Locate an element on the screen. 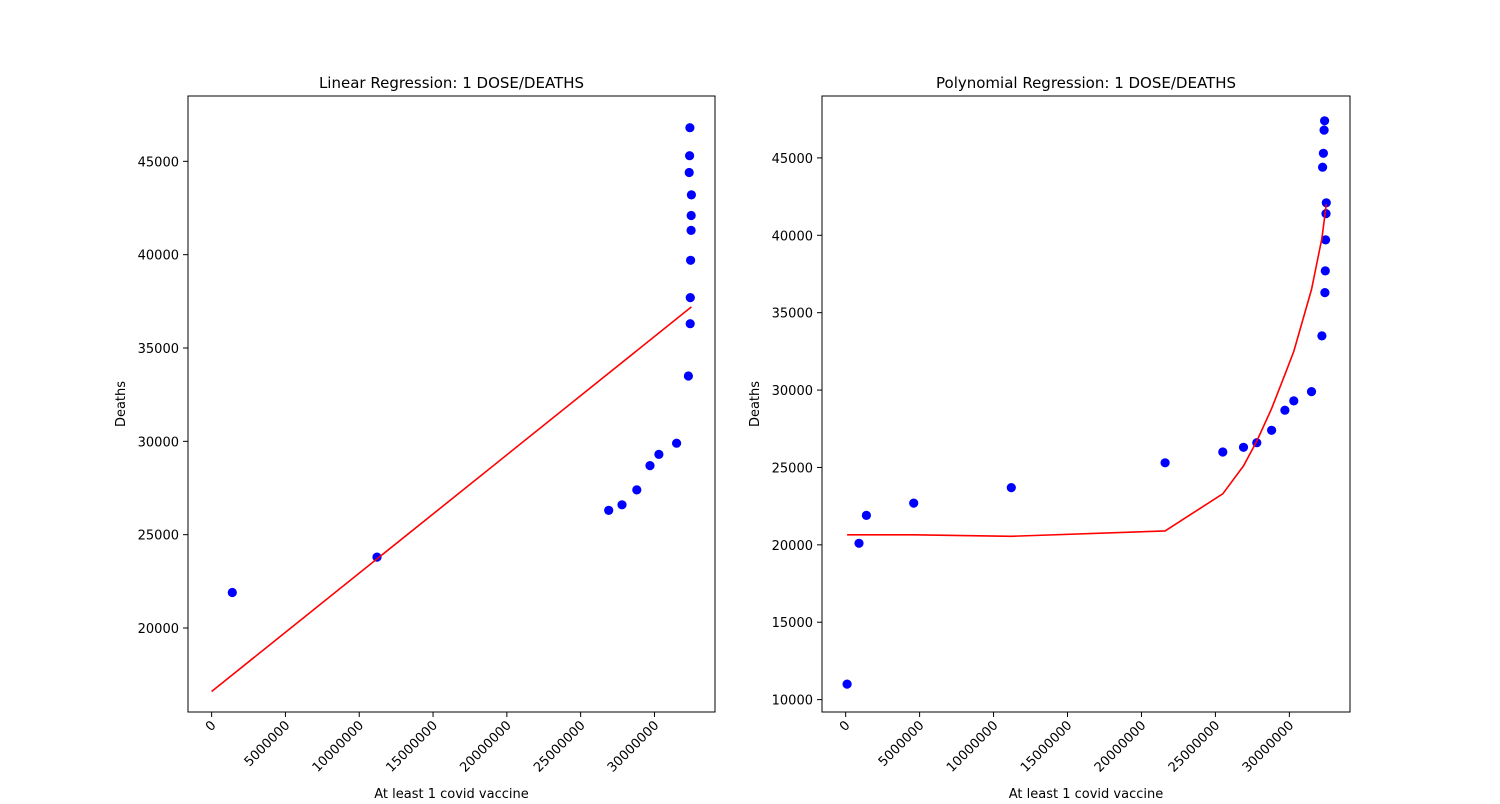 This screenshot has height=804, width=1500. regression-line is located at coordinates (1087, 371).